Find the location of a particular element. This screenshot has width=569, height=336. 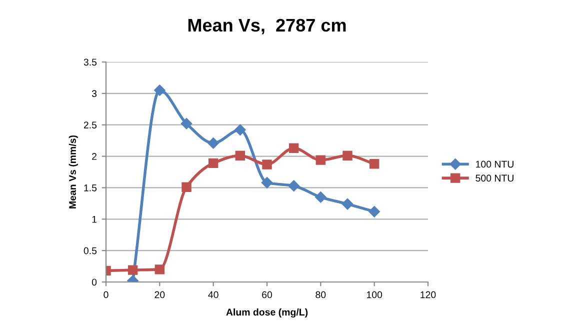

y-tick-label: 1 is located at coordinates (94, 219).